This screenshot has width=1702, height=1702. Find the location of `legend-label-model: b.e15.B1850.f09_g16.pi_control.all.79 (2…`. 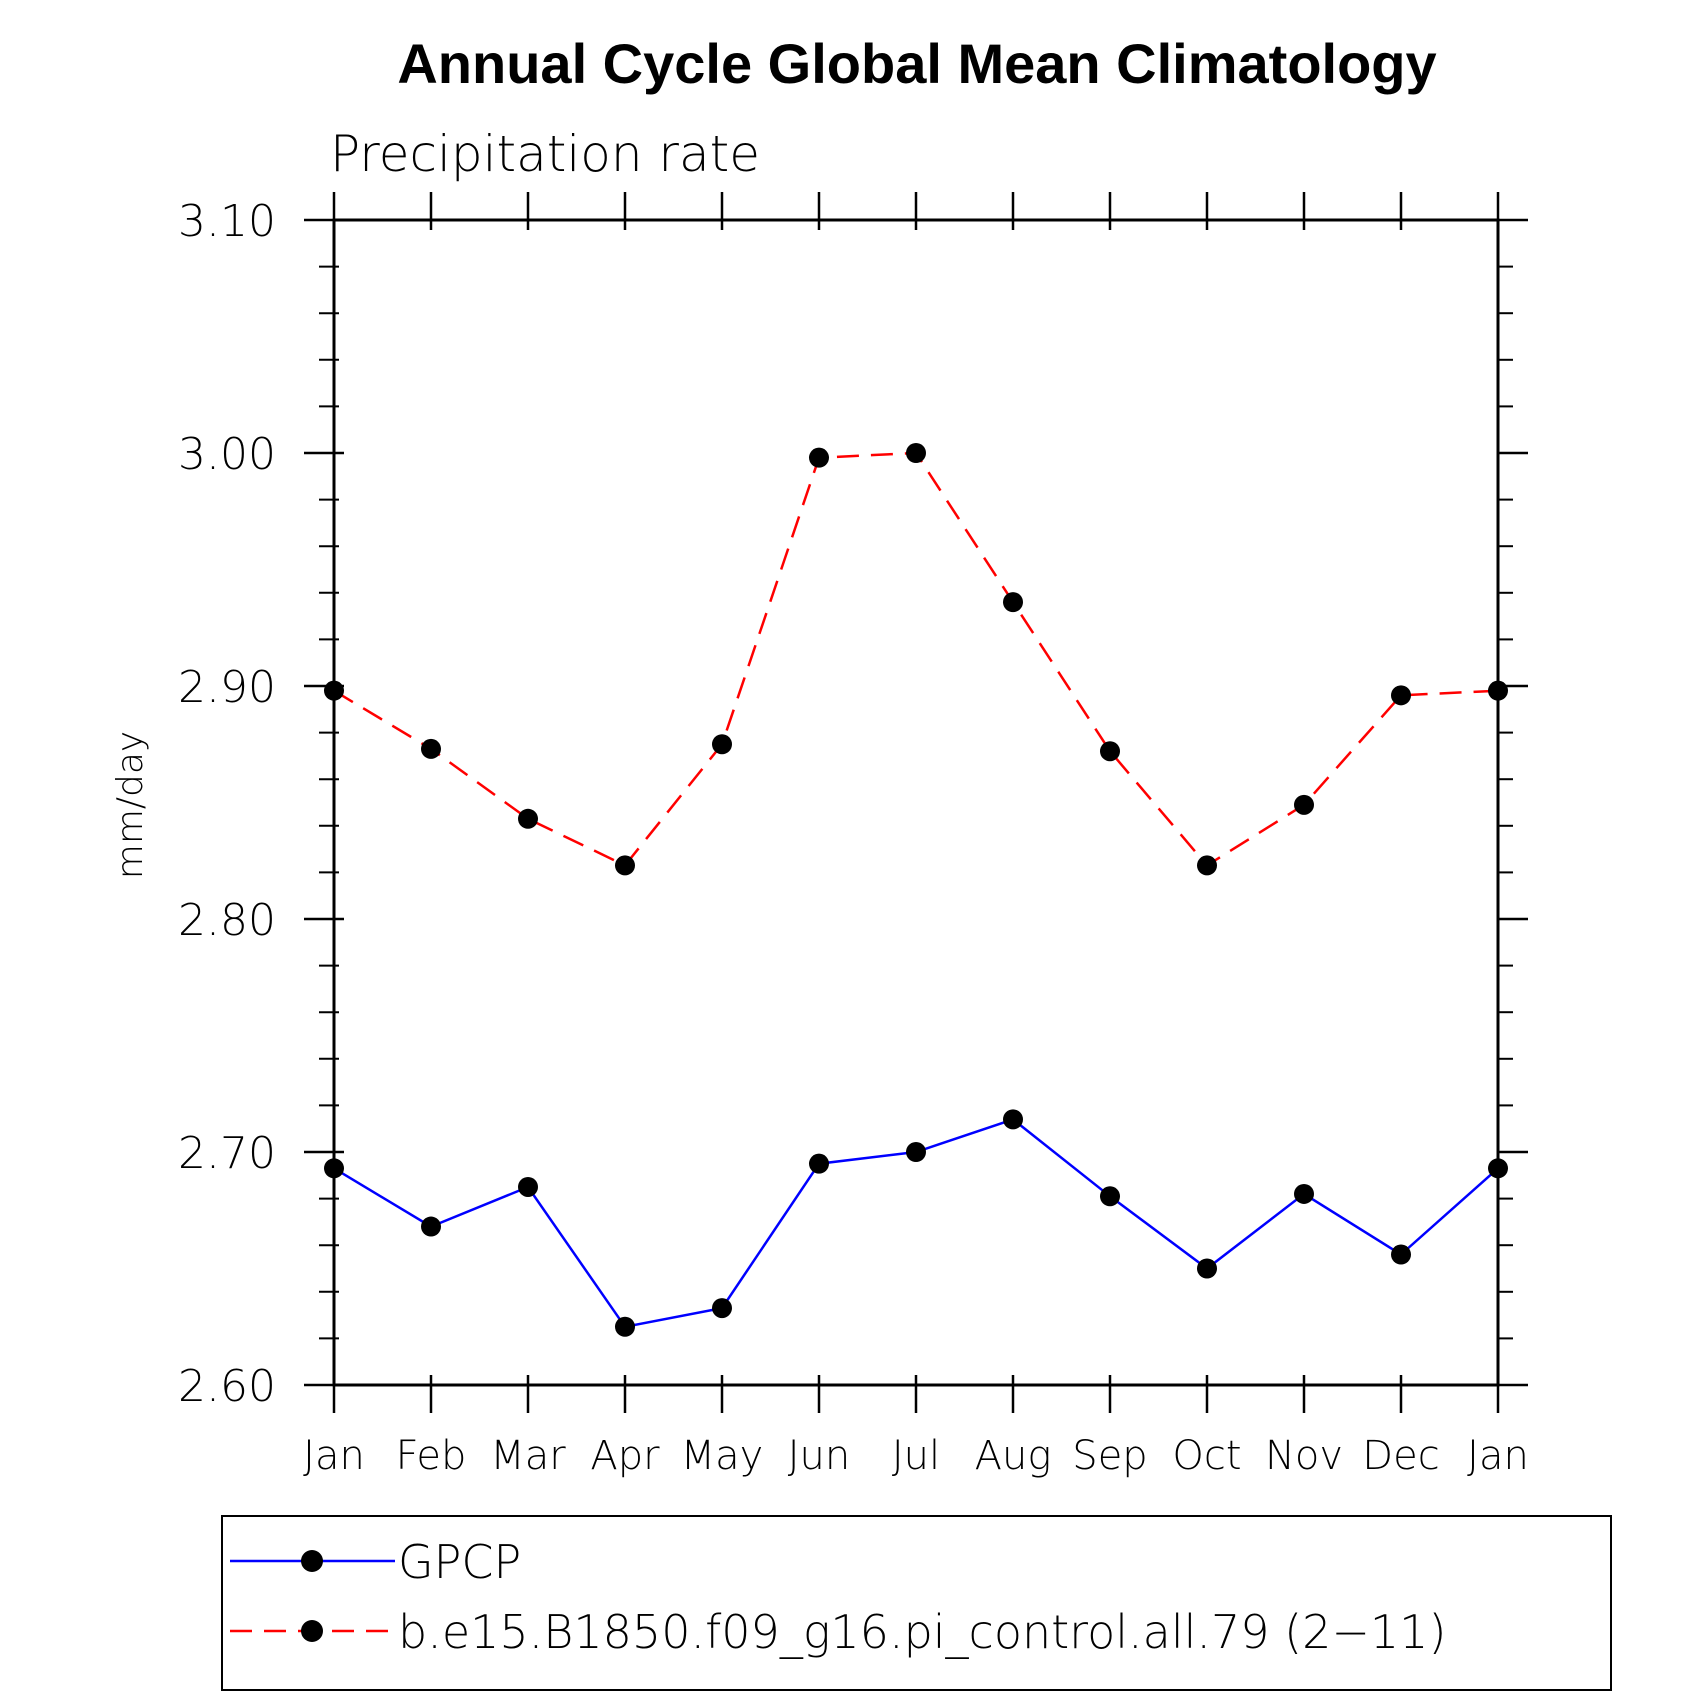

legend-label-model: b.e15.B1850.f09_g16.pi_control.all.79 (2… is located at coordinates (922, 1632).